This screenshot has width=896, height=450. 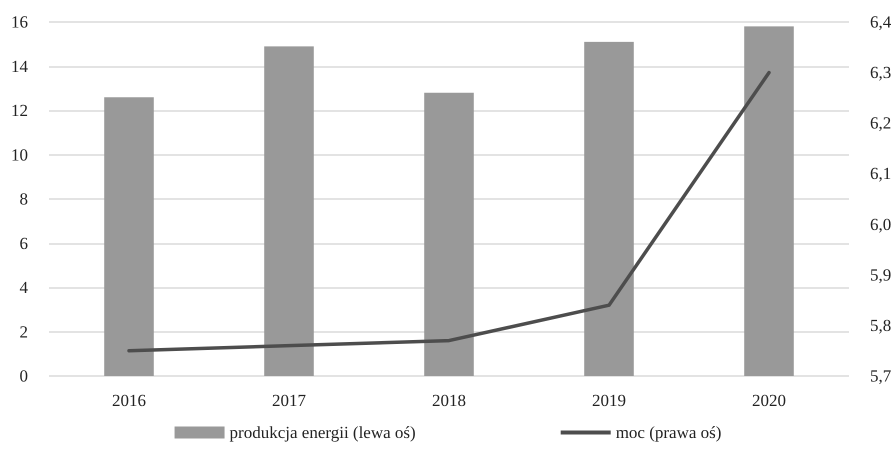 I want to click on y2-tick-label: 6,3, so click(x=881, y=72).